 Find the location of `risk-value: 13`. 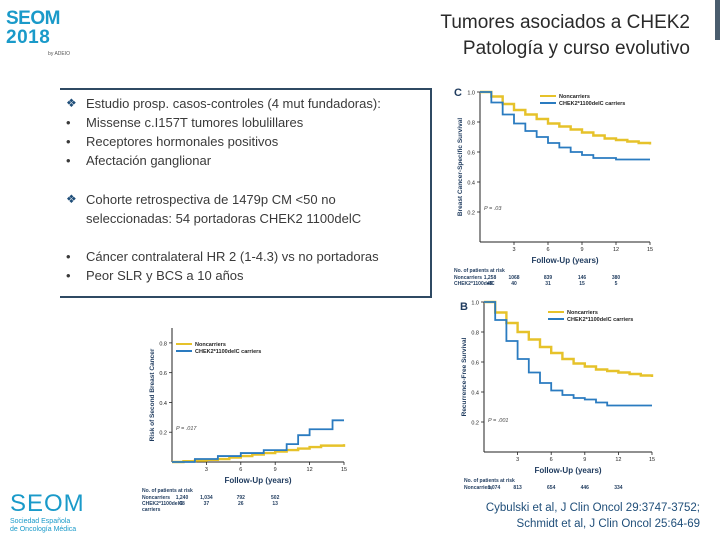

risk-value: 13 is located at coordinates (275, 504).